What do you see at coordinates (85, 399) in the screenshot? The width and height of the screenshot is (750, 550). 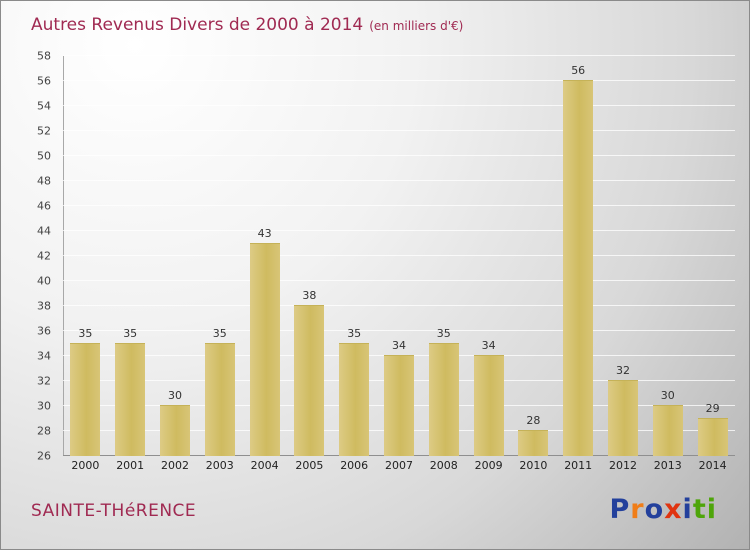 I see `bar-2000` at bounding box center [85, 399].